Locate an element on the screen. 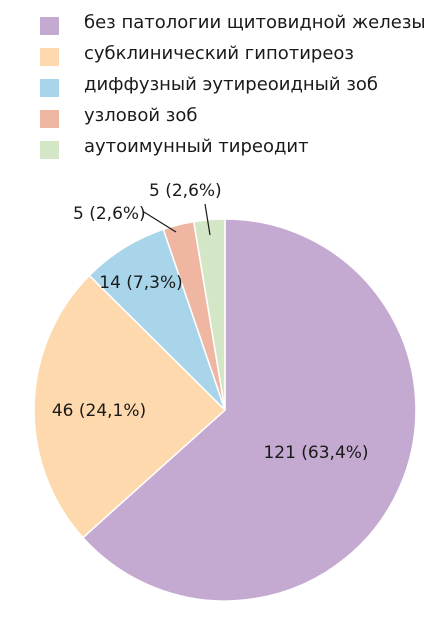 Image resolution: width=448 pixels, height=636 pixels. pie-slice-autoimmune-thyroiditis is located at coordinates (209, 314).